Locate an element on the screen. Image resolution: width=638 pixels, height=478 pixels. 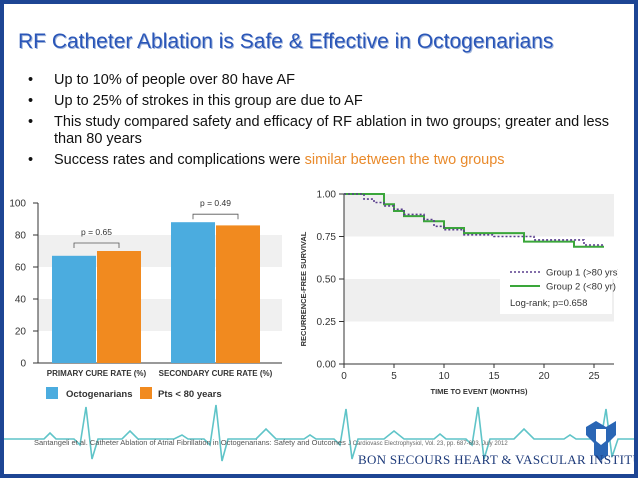
cross-logo-icon is located at coordinates (601, 441).